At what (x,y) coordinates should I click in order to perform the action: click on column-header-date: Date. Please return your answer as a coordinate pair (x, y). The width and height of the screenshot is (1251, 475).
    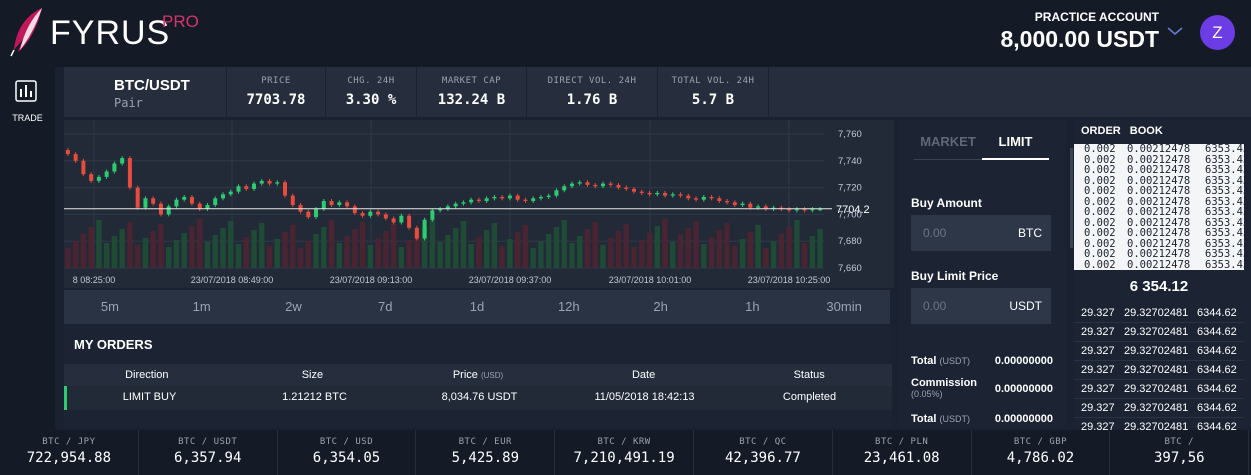
    Looking at the image, I should click on (643, 375).